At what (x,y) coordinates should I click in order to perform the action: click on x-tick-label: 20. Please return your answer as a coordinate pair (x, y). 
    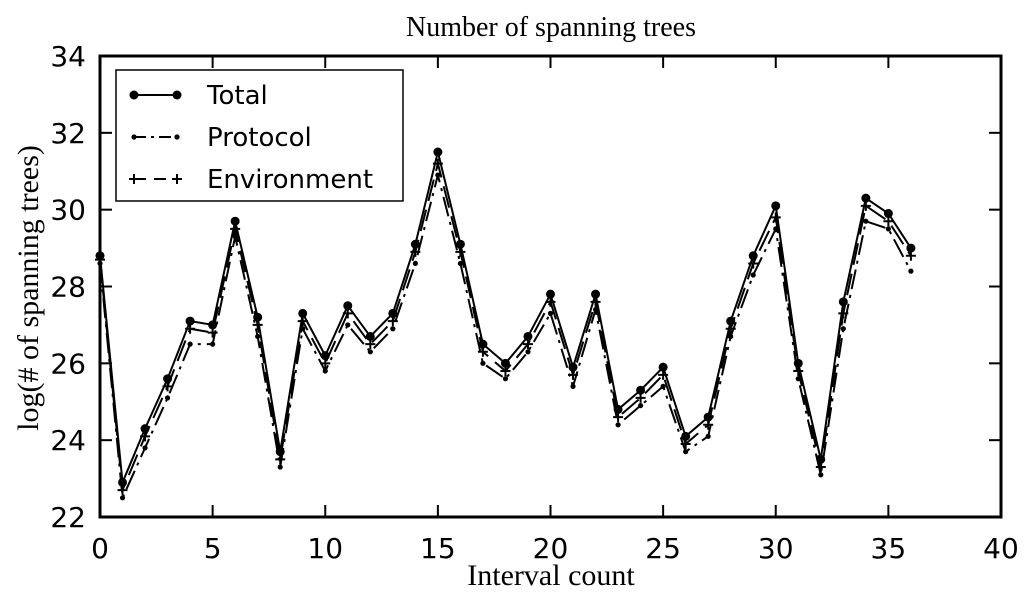
    Looking at the image, I should click on (551, 548).